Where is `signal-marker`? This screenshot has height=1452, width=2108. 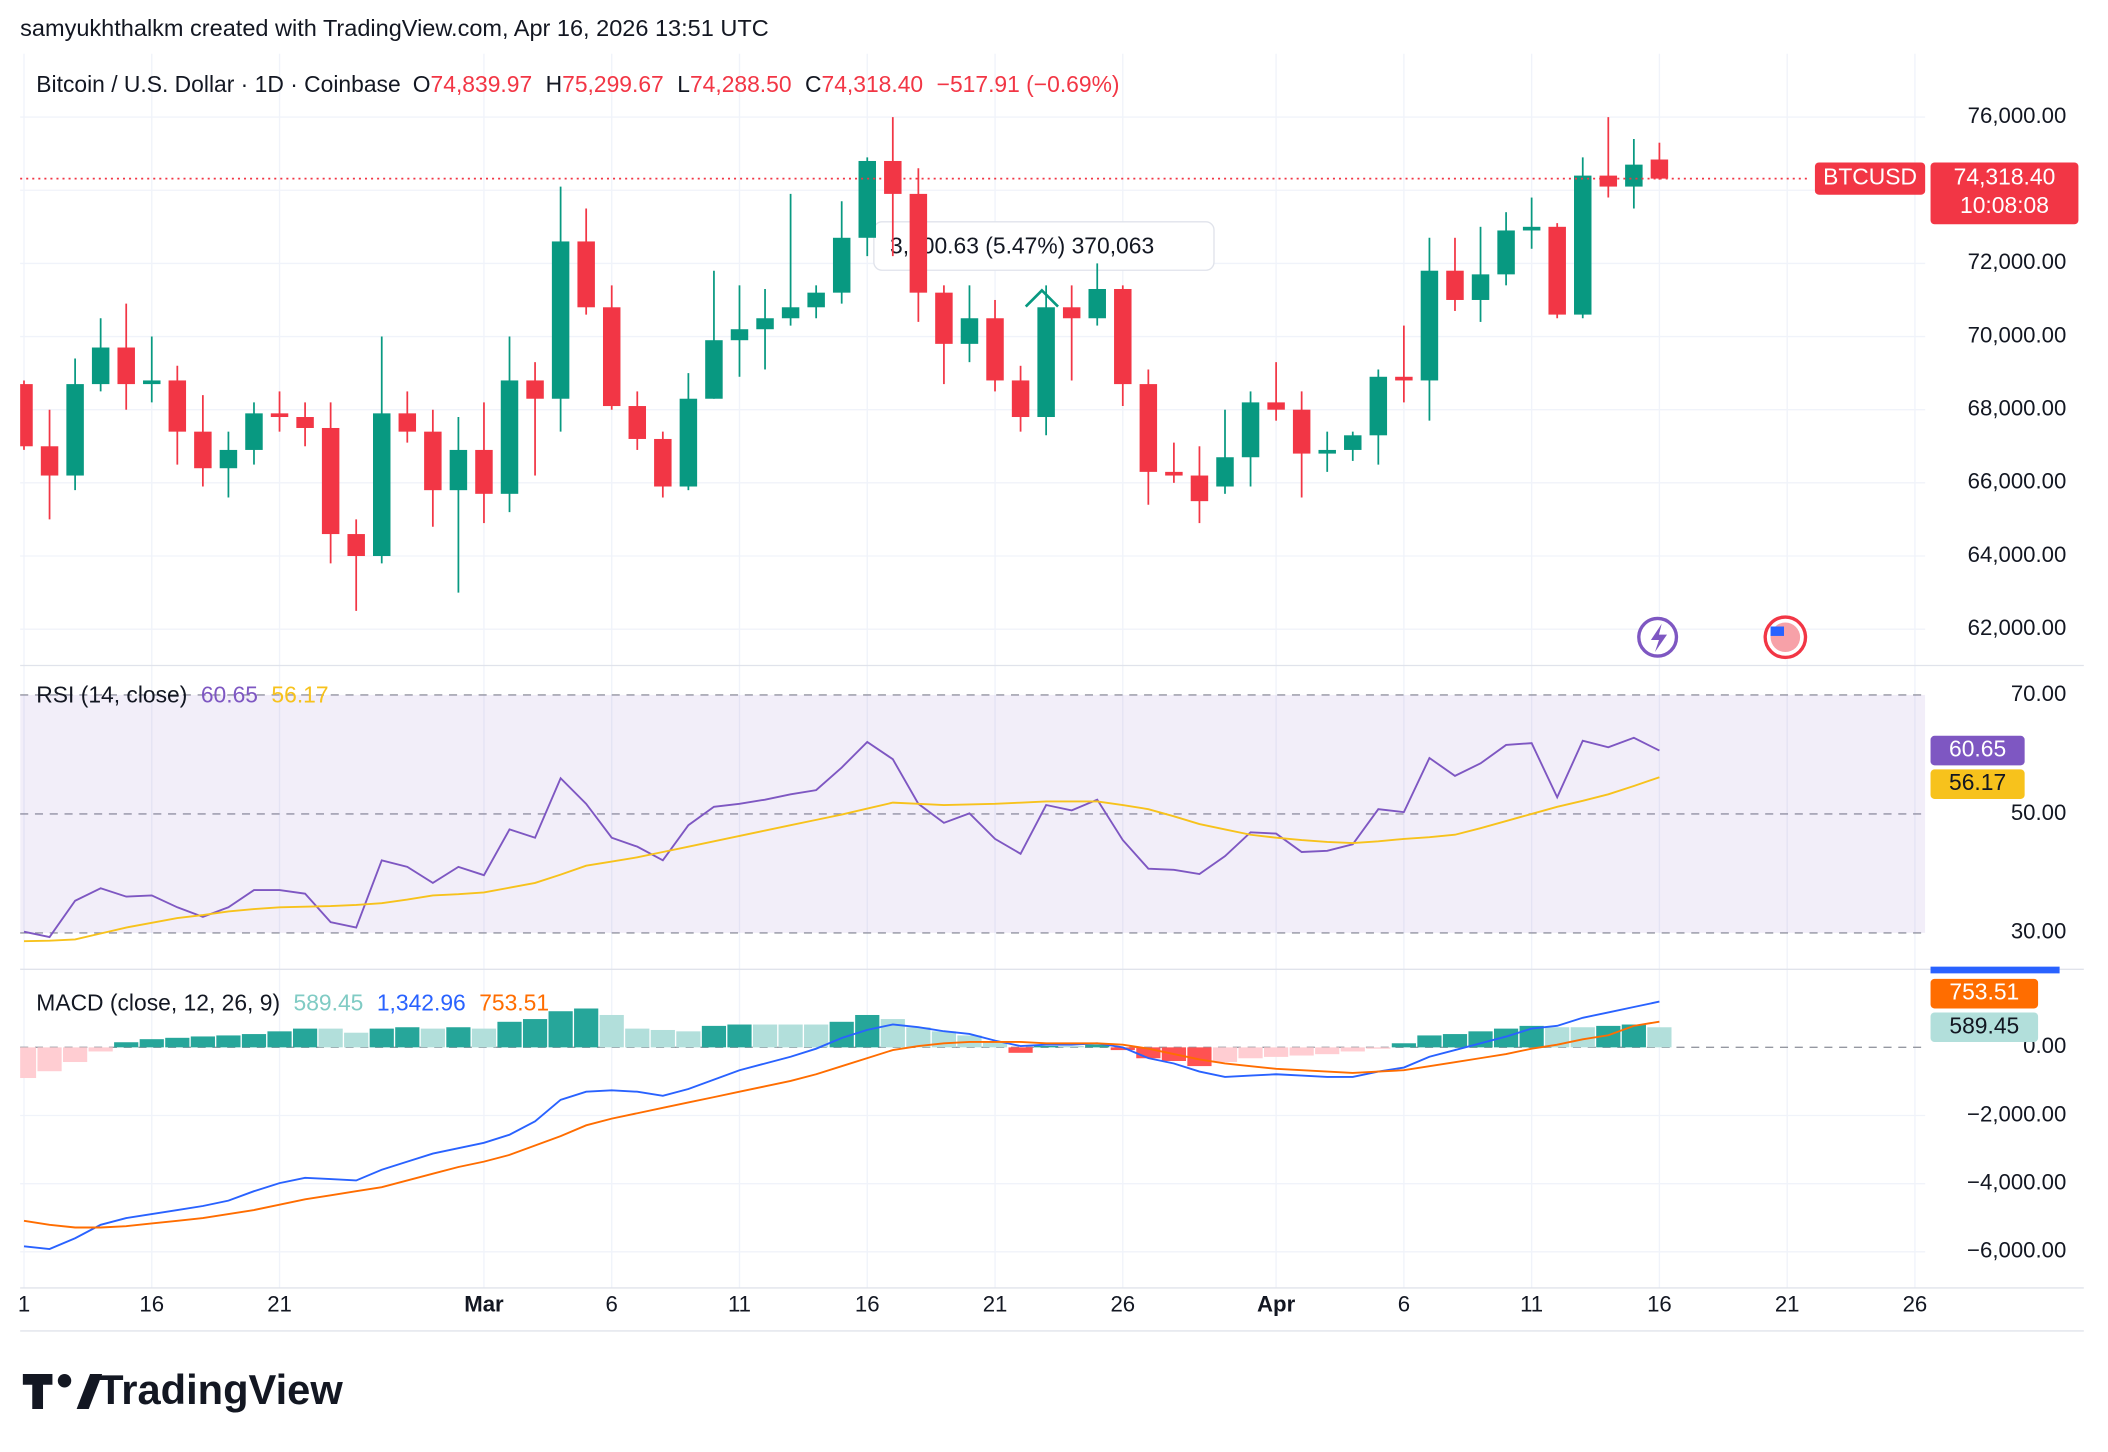
signal-marker is located at coordinates (1041, 298).